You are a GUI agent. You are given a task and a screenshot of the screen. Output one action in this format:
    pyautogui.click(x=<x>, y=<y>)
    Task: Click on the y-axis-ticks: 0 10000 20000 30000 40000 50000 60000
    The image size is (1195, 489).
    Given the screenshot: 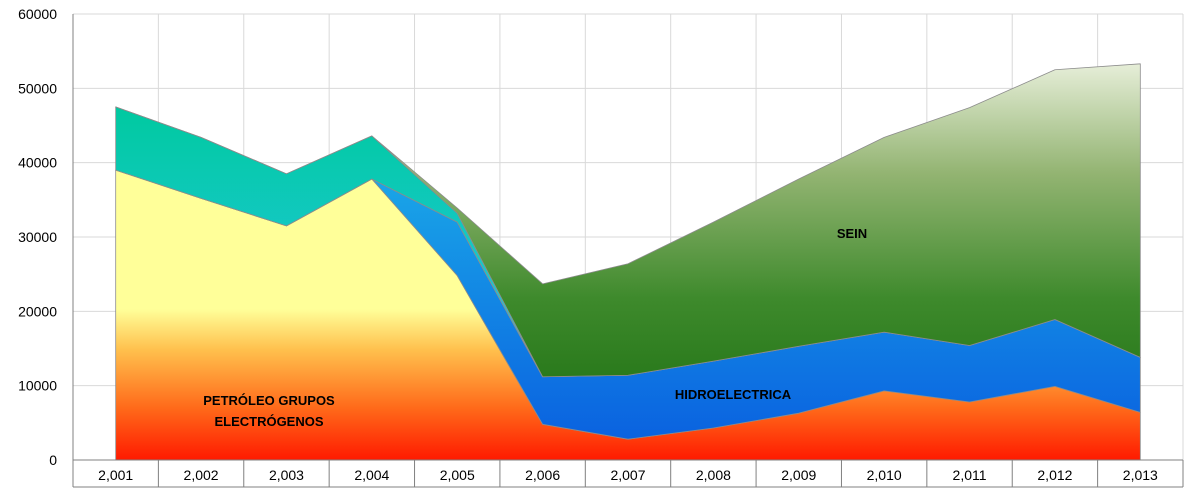 What is the action you would take?
    pyautogui.click(x=37, y=237)
    